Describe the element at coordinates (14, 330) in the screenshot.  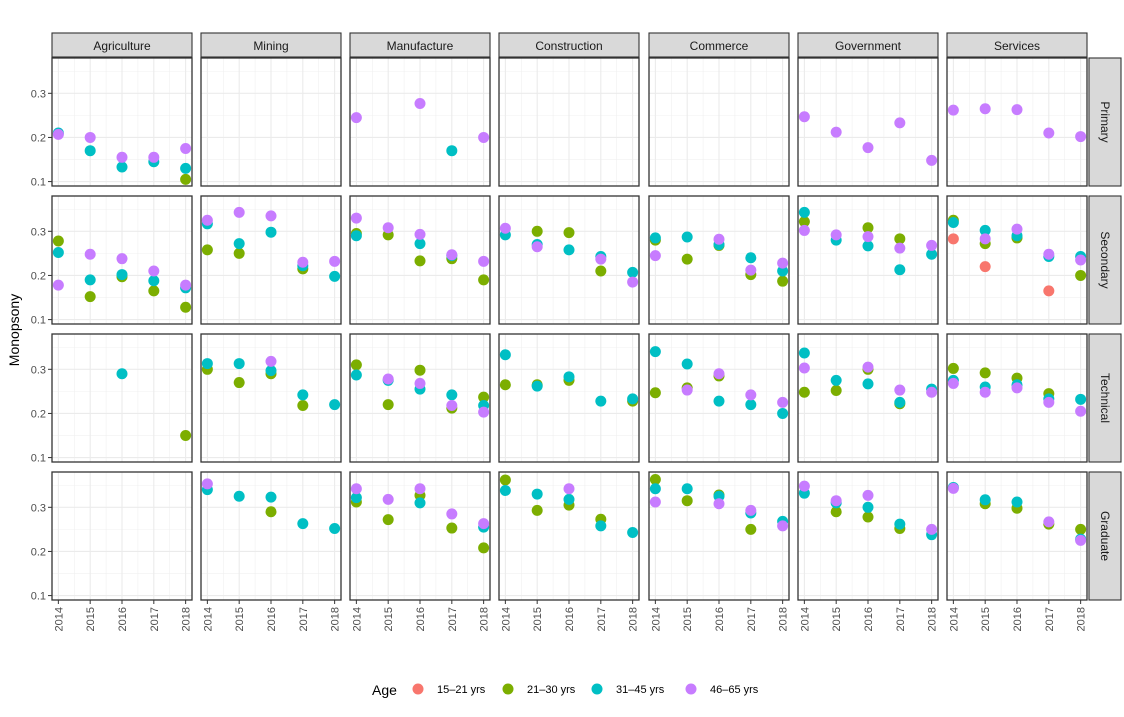
I see `y-axis-title: Monopsony` at that location.